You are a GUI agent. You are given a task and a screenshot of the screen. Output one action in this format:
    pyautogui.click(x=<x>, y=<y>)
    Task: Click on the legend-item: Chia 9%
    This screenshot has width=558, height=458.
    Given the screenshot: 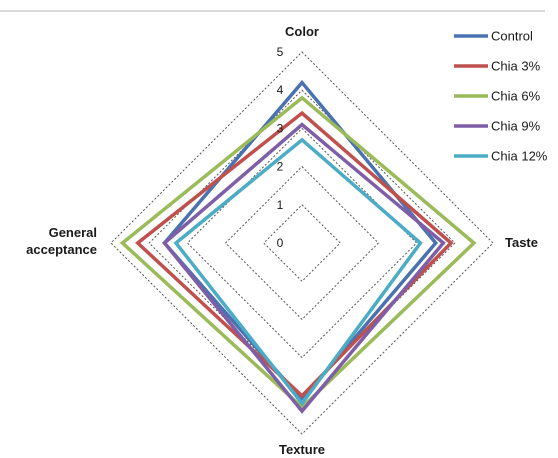 What is the action you would take?
    pyautogui.click(x=497, y=126)
    